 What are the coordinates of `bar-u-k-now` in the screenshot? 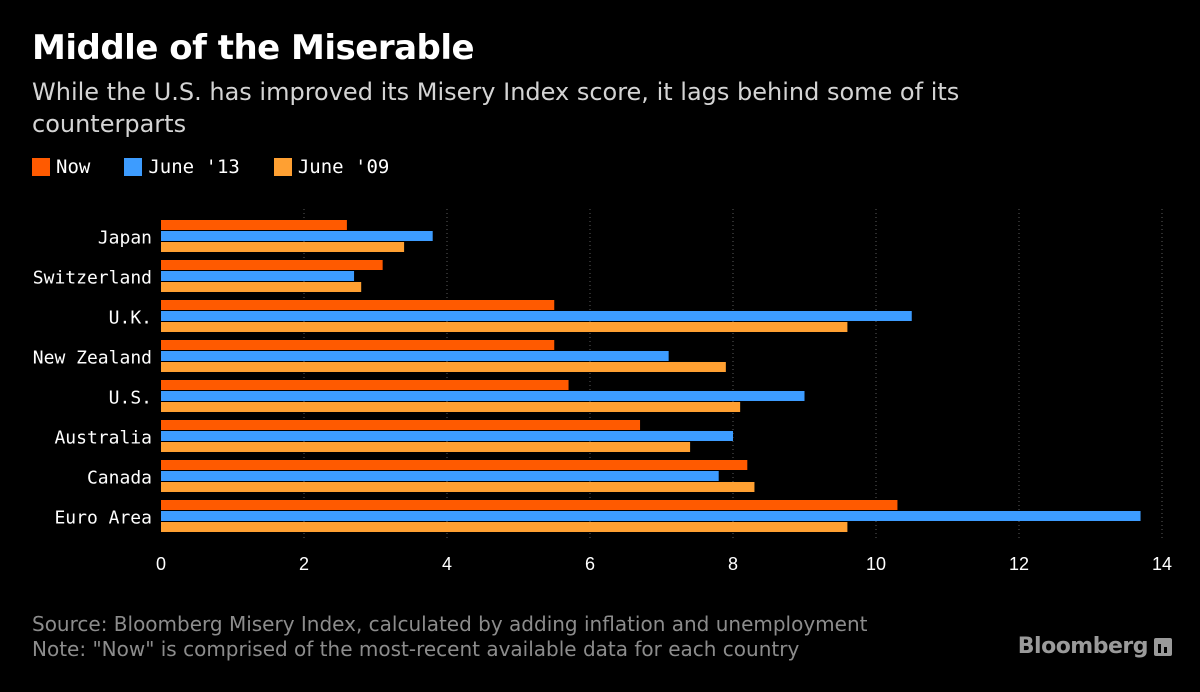 It's located at (358, 305).